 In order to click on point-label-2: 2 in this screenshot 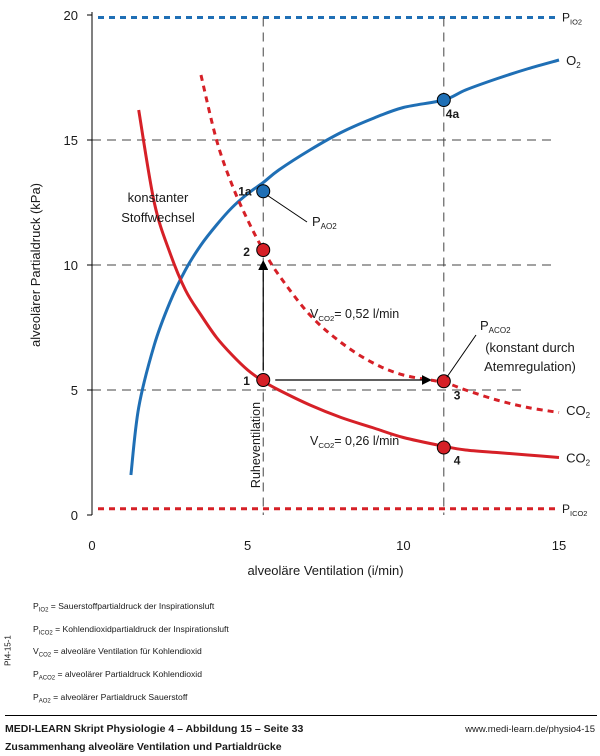, I will do `click(246, 252)`.